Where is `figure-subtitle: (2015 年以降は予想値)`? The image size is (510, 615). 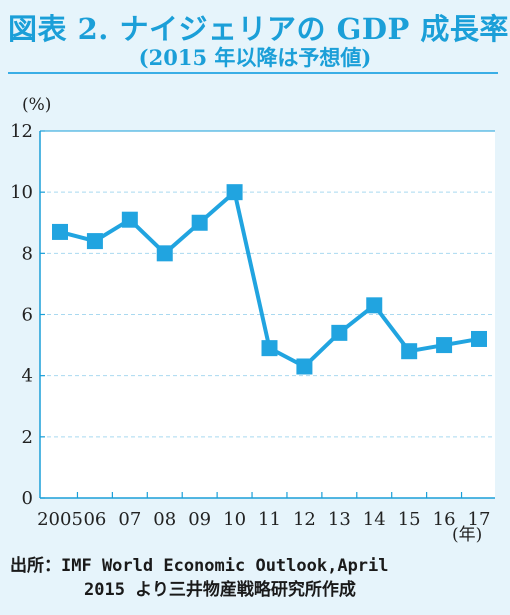
figure-subtitle: (2015 年以降は予想値) is located at coordinates (255, 57).